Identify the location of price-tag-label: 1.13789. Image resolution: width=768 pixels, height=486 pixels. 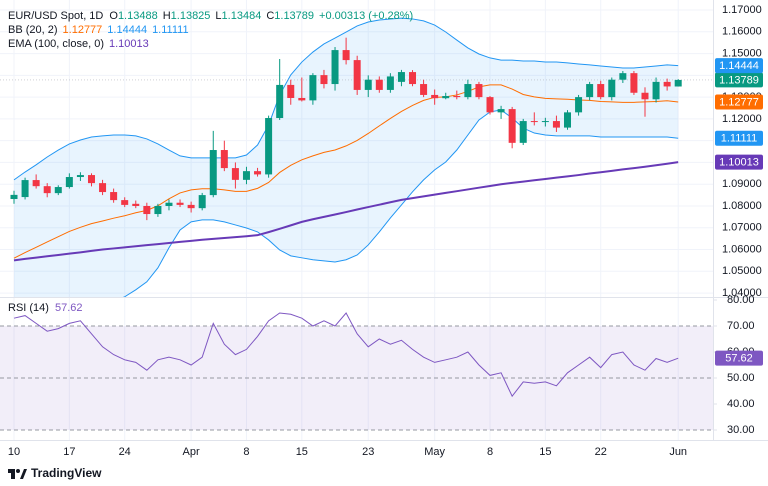
(739, 80).